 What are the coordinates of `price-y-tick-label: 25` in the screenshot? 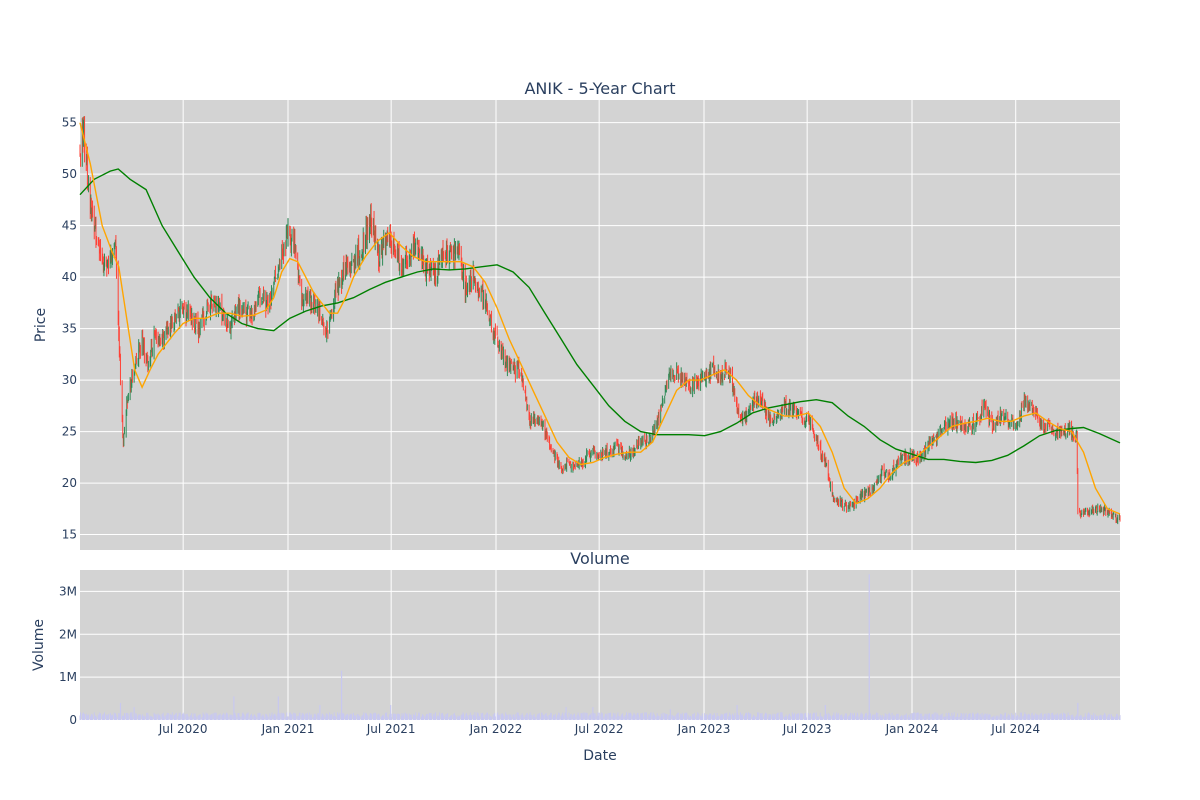 It's located at (69, 432).